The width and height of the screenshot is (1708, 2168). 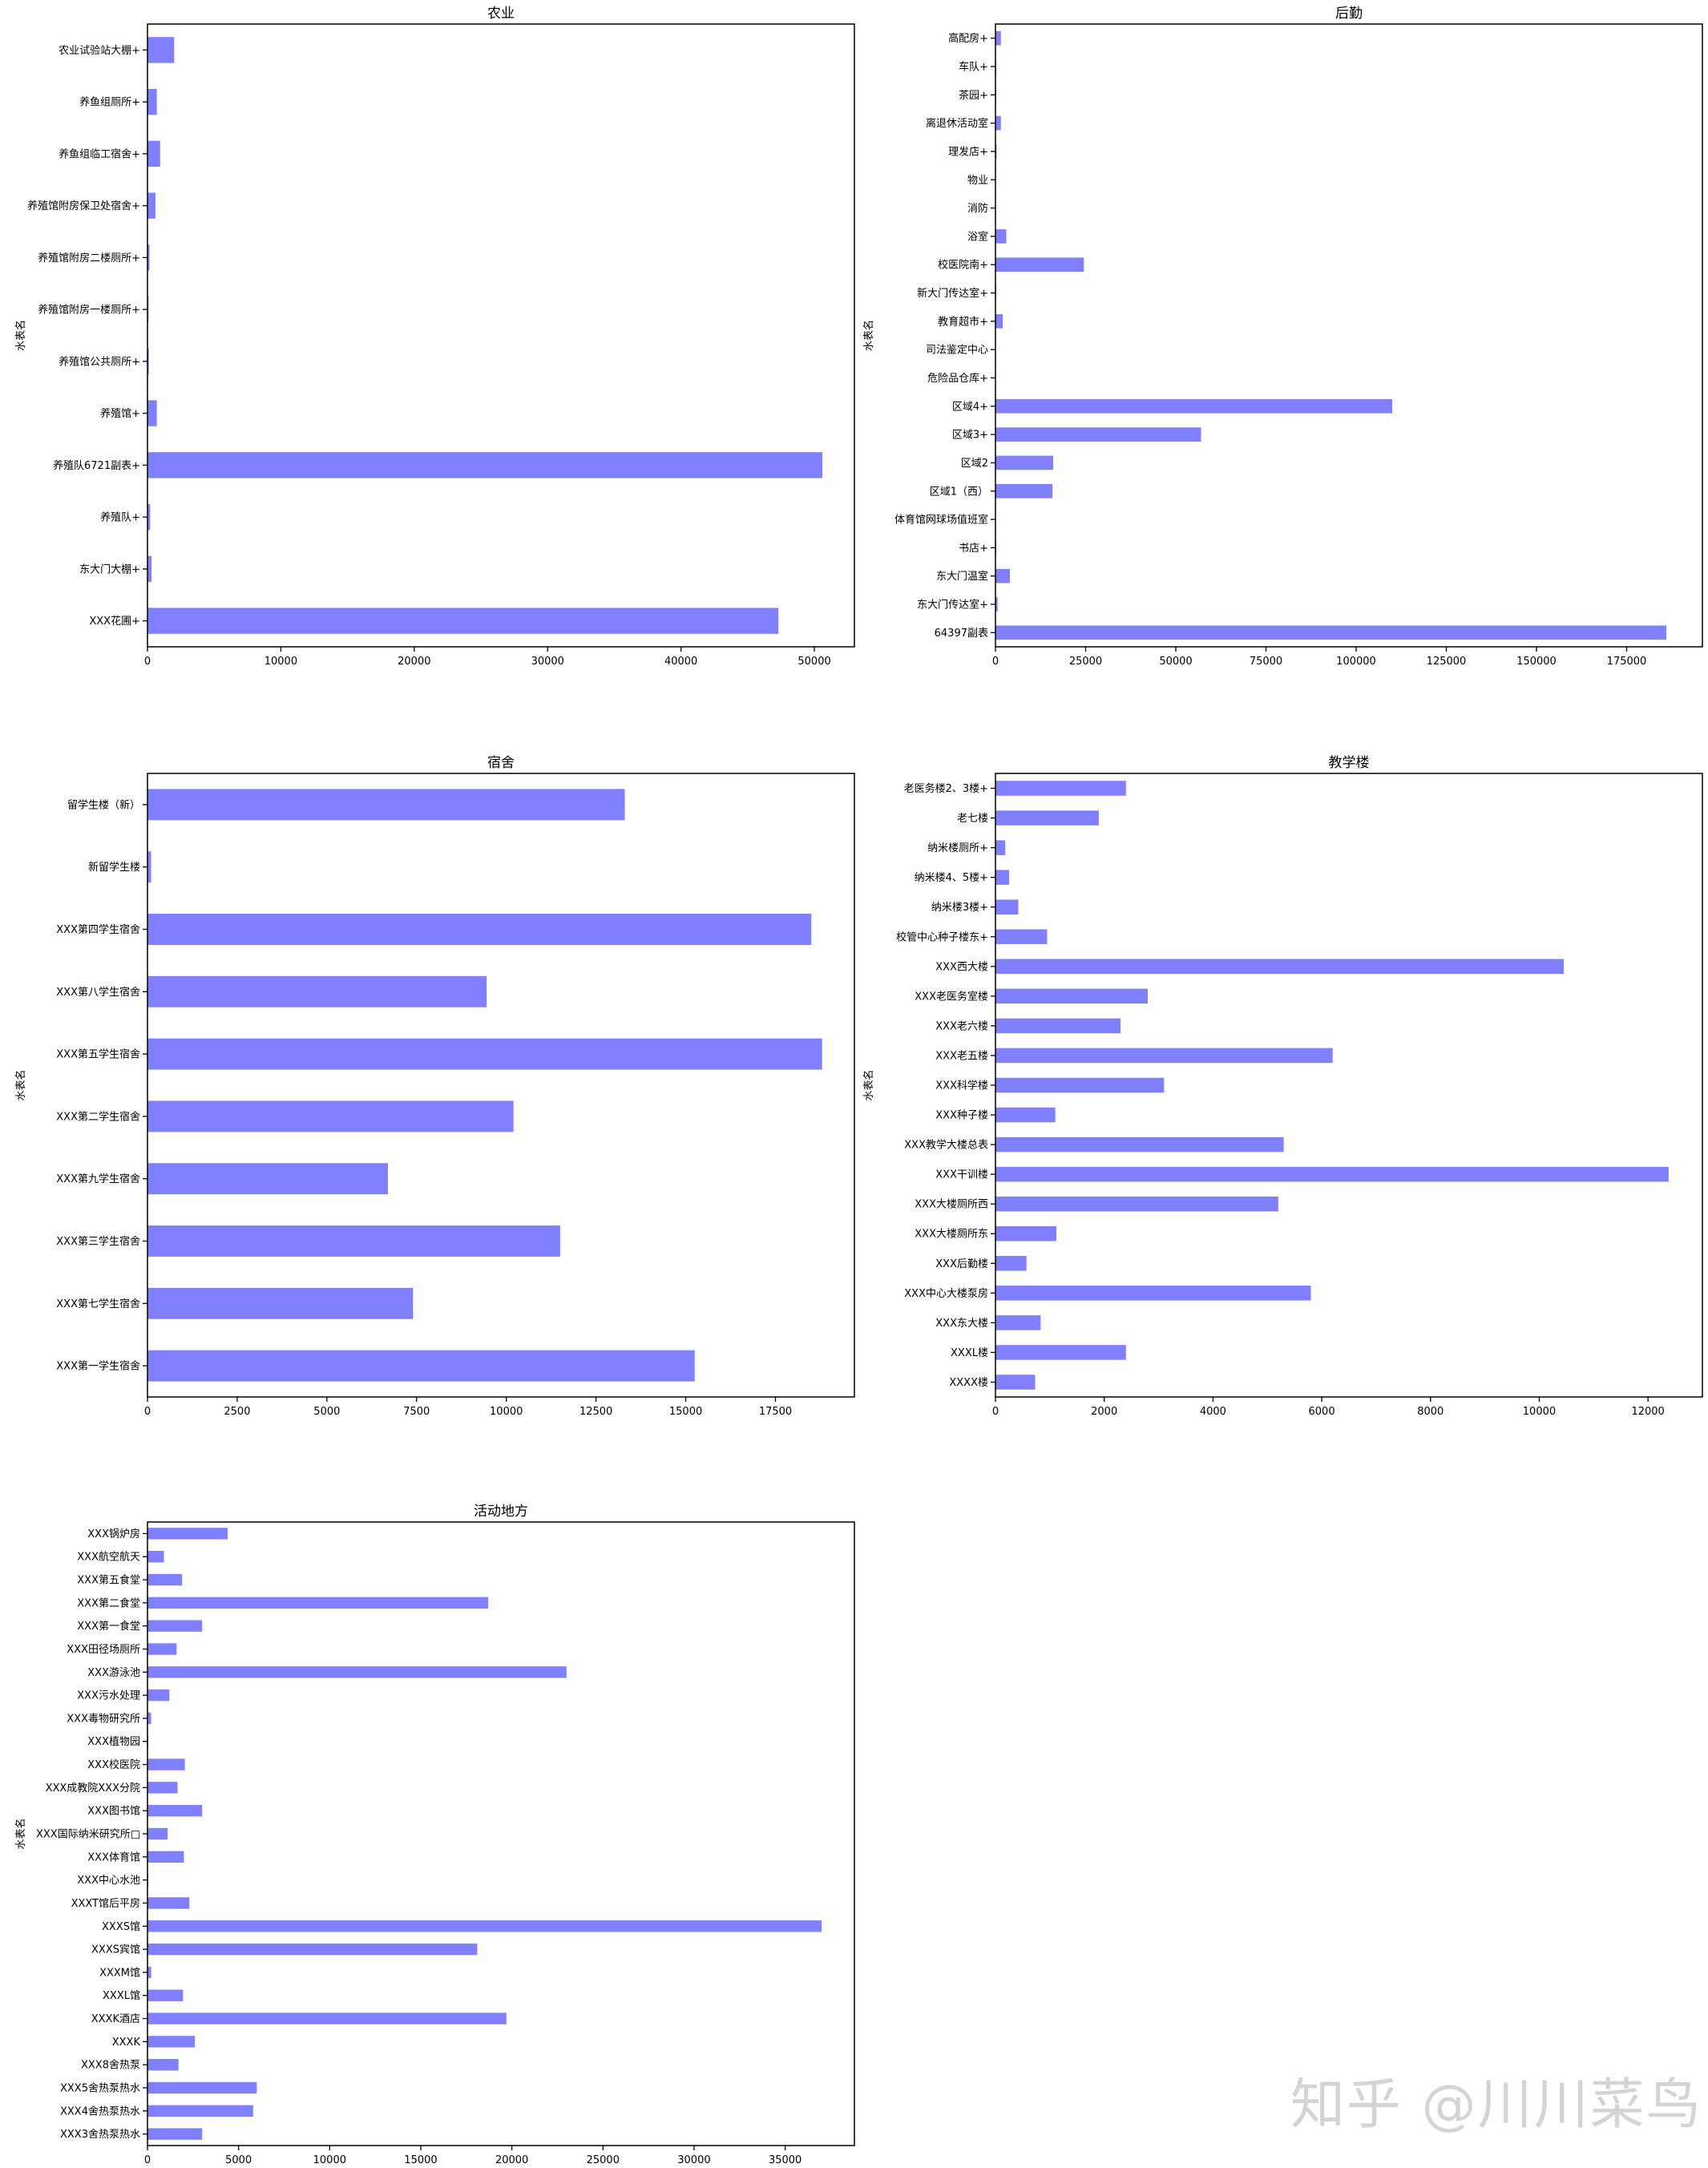 I want to click on x-tick-label: 150000, so click(x=1536, y=662).